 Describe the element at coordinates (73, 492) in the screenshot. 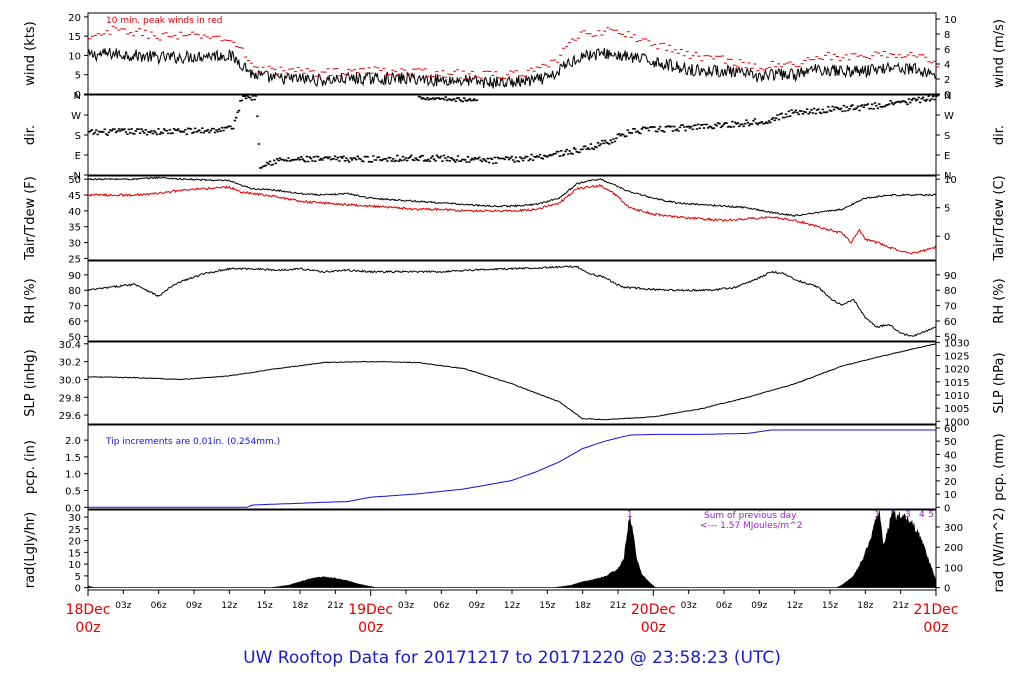

I see `pcp-left-tick-label: 0.5` at that location.